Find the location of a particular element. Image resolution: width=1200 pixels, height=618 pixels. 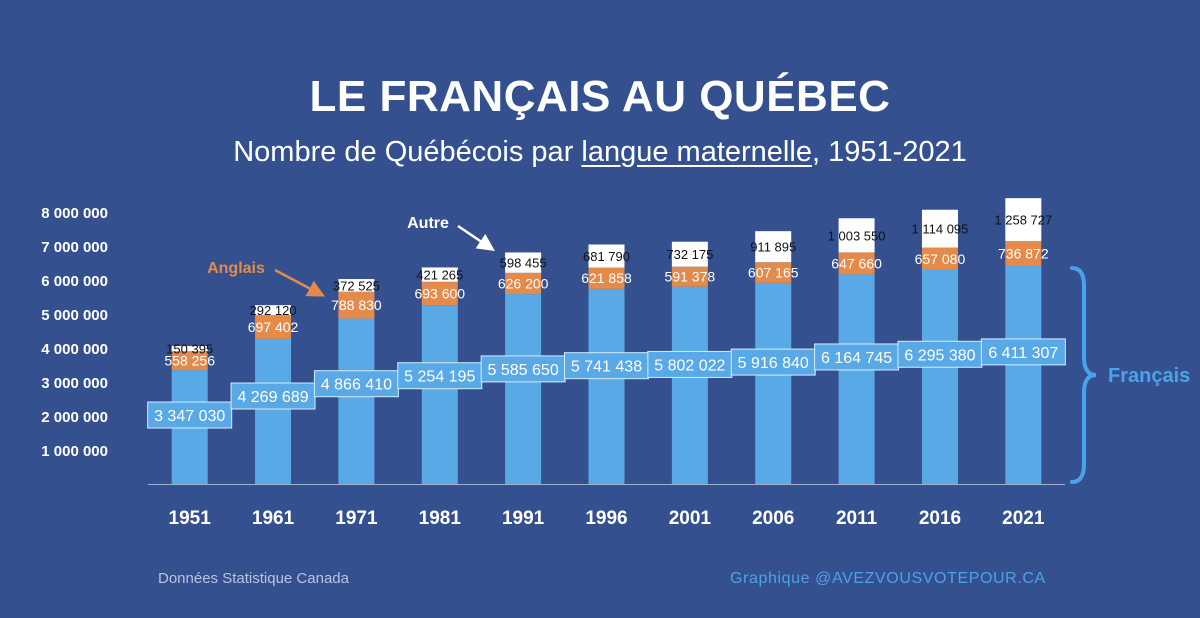

data-source: Données Statistique Canada is located at coordinates (253, 578).